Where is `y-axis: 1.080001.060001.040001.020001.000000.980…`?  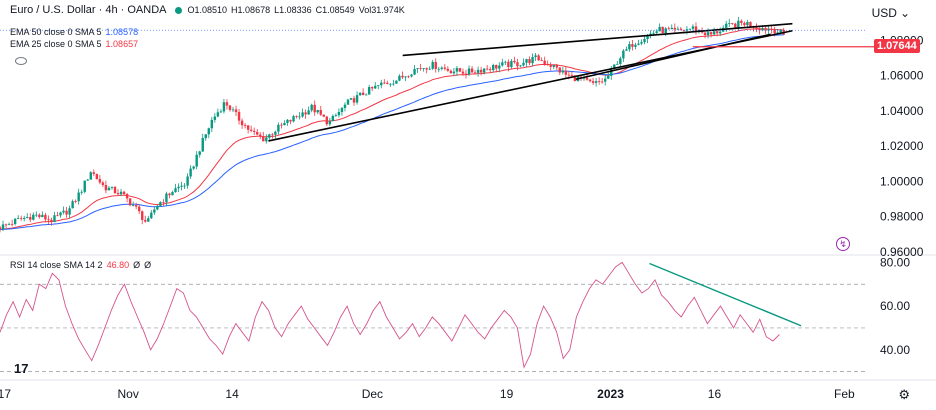 y-axis: 1.080001.060001.040001.020001.000000.980… is located at coordinates (902, 146).